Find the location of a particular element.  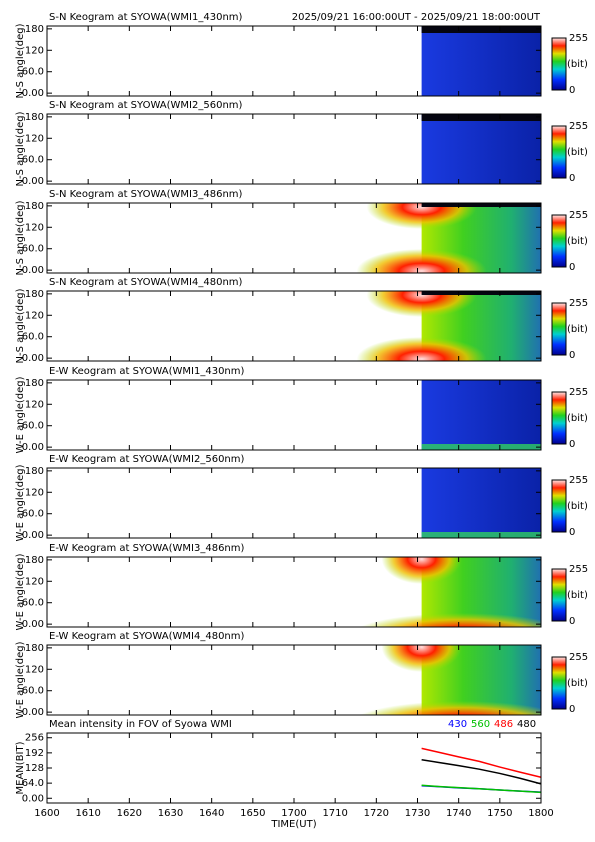

x-tick-label: 1700 is located at coordinates (293, 813).